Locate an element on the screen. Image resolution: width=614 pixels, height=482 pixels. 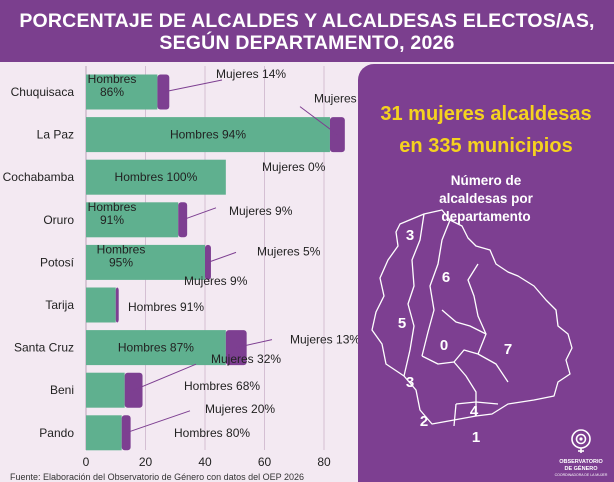
logo-text-line2: DE GÉNERO is located at coordinates (581, 469).